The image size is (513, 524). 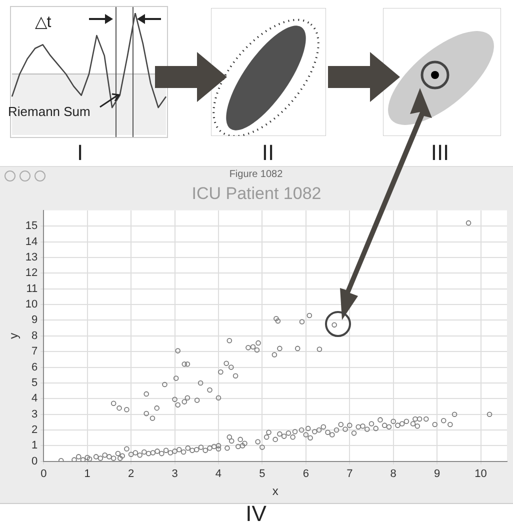 I want to click on y-tick-label: 15, so click(x=31, y=226).